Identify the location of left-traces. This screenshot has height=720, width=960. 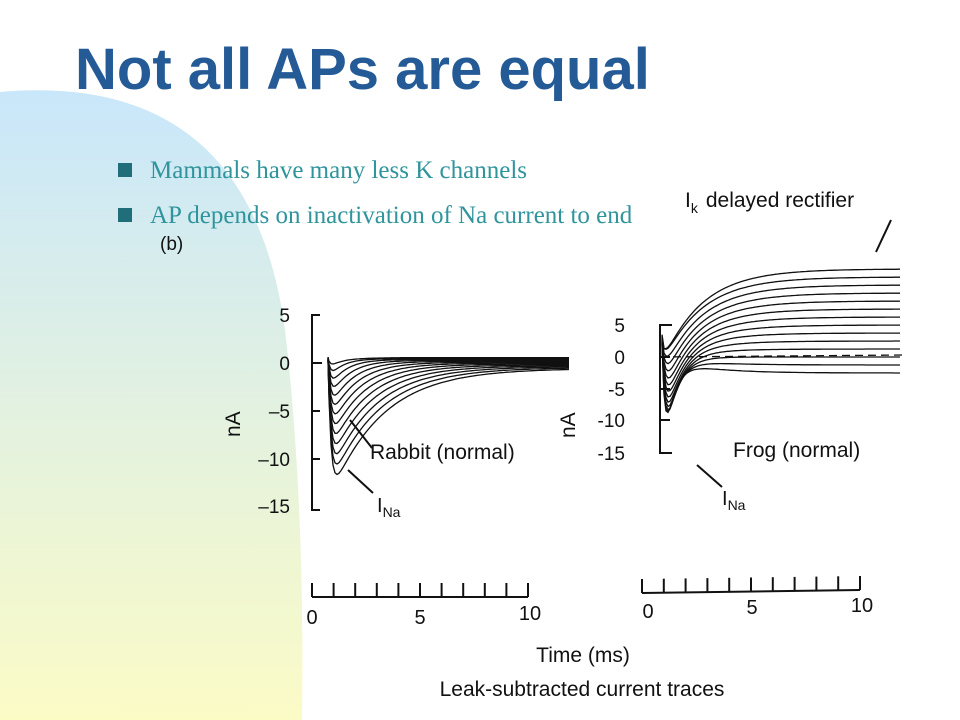
(448, 416).